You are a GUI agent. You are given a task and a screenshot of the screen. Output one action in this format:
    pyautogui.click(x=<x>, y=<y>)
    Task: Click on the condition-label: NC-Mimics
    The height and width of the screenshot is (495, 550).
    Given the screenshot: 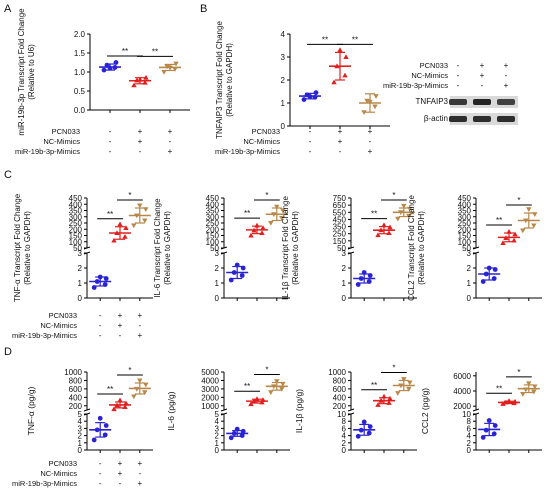 What is the action you would take?
    pyautogui.click(x=61, y=141)
    